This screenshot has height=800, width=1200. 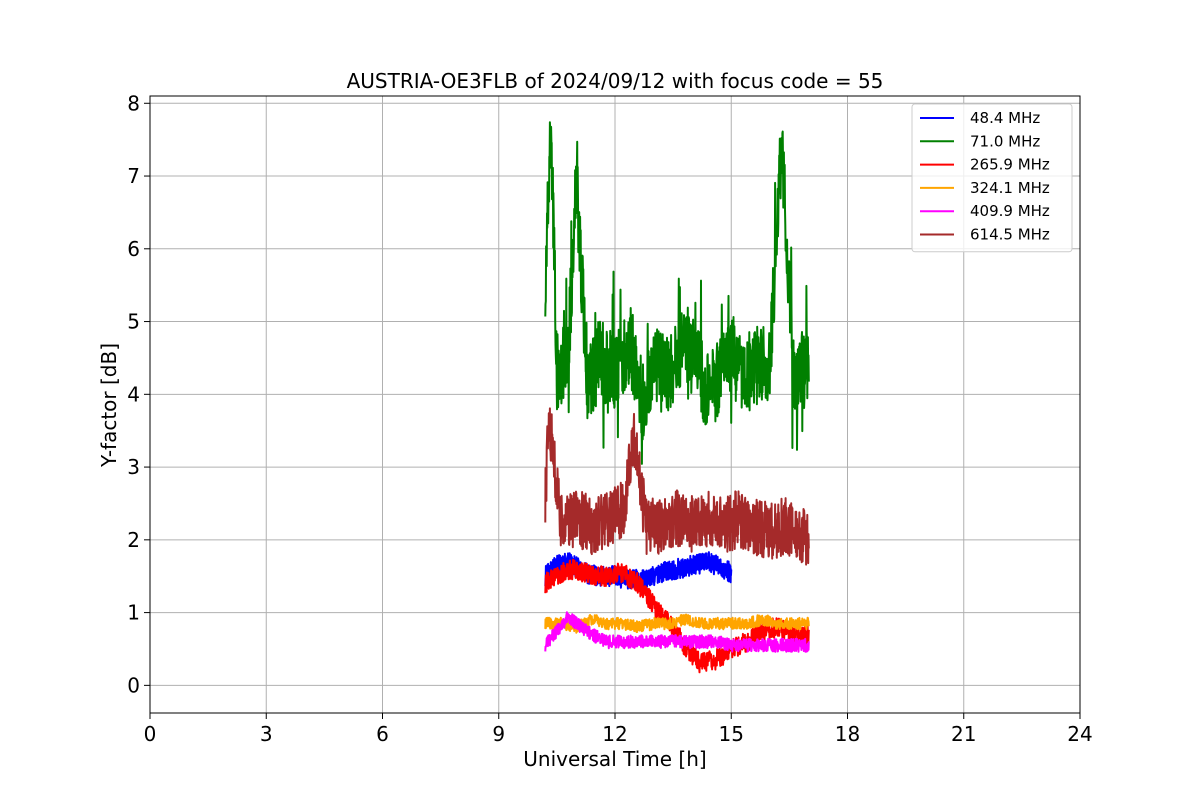 What do you see at coordinates (1010, 165) in the screenshot?
I see `legend-label: 265.9 MHz` at bounding box center [1010, 165].